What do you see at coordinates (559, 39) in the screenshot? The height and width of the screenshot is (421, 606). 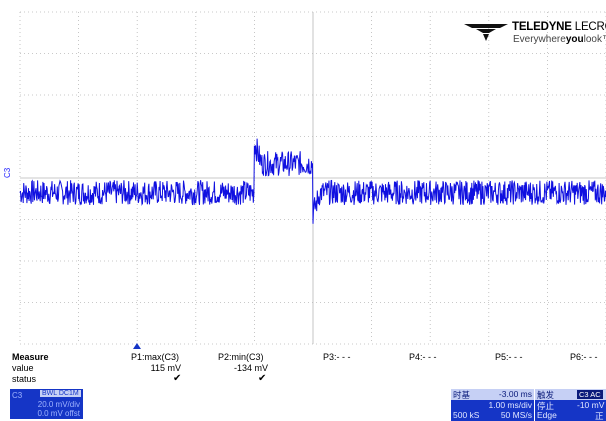 I see `brand-tagline: Everywhereyoulook™` at bounding box center [559, 39].